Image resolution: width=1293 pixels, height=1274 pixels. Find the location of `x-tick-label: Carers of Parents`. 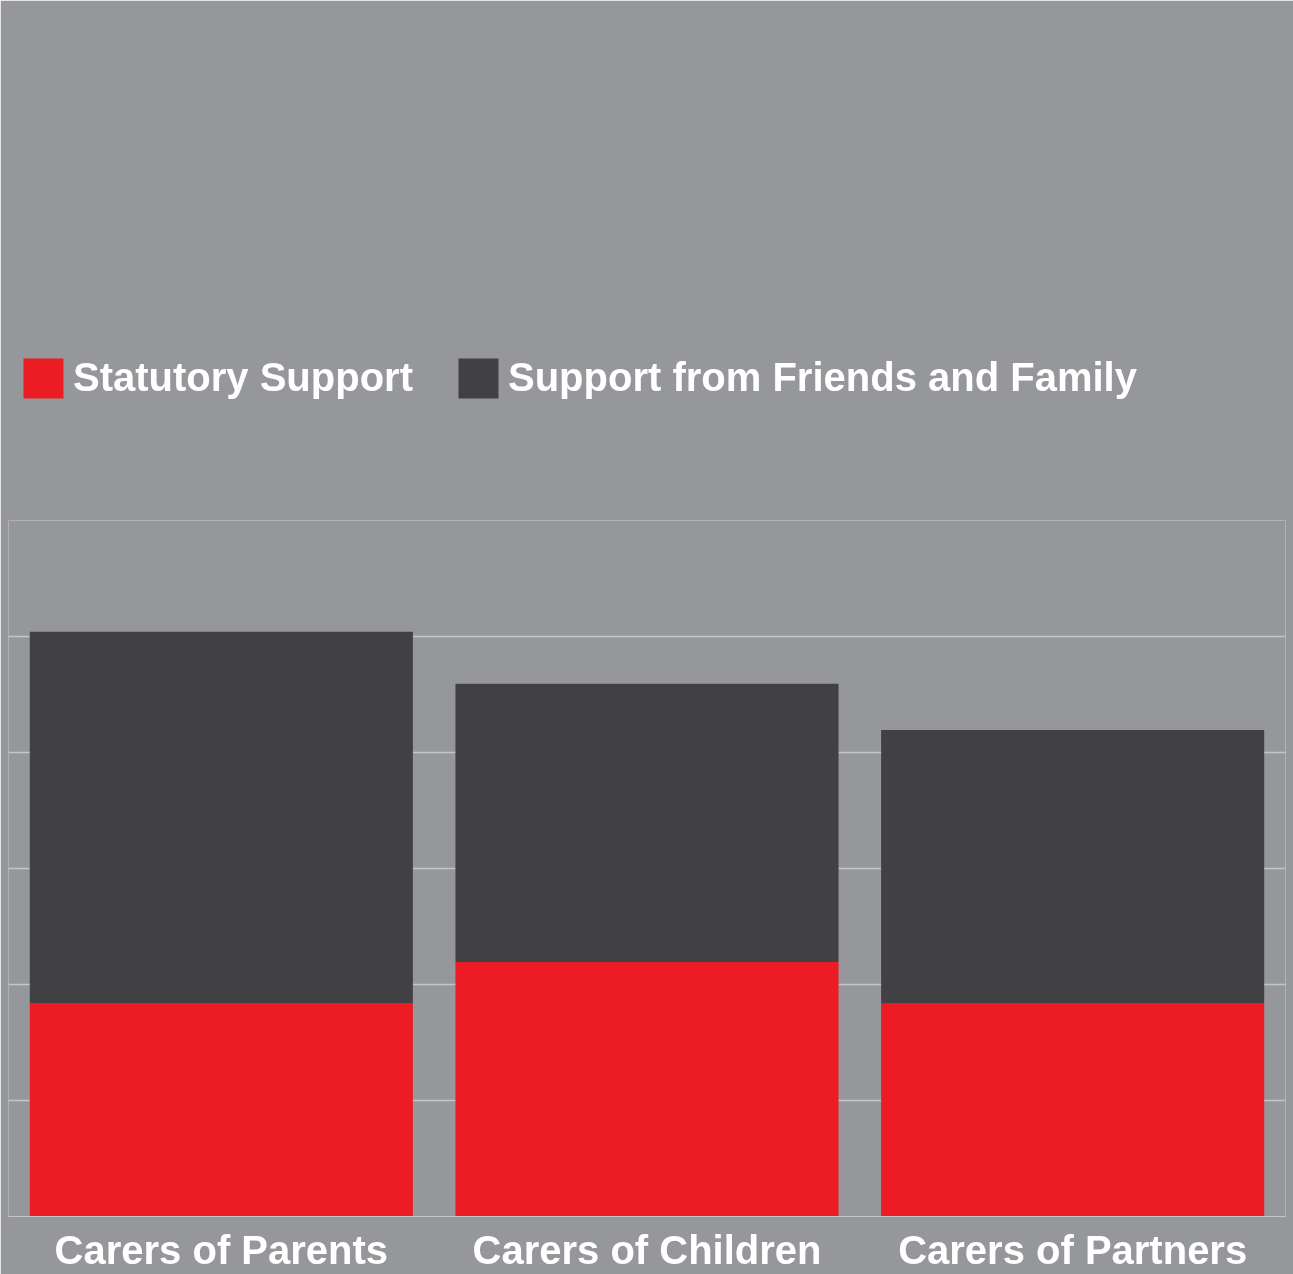

x-tick-label: Carers of Parents is located at coordinates (221, 1249).